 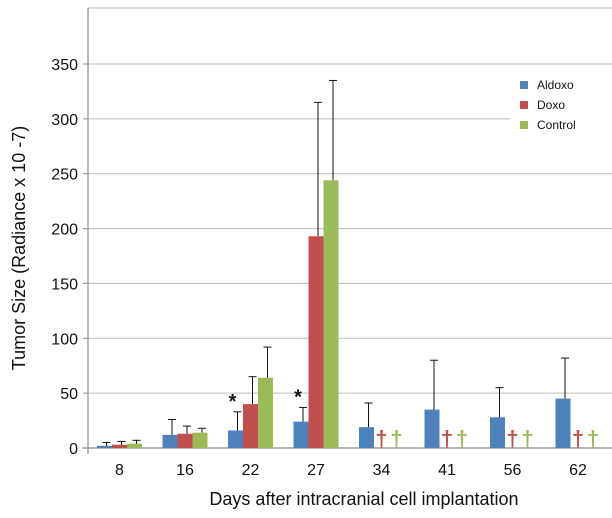 I want to click on x-tick-label: 27, so click(x=316, y=470).